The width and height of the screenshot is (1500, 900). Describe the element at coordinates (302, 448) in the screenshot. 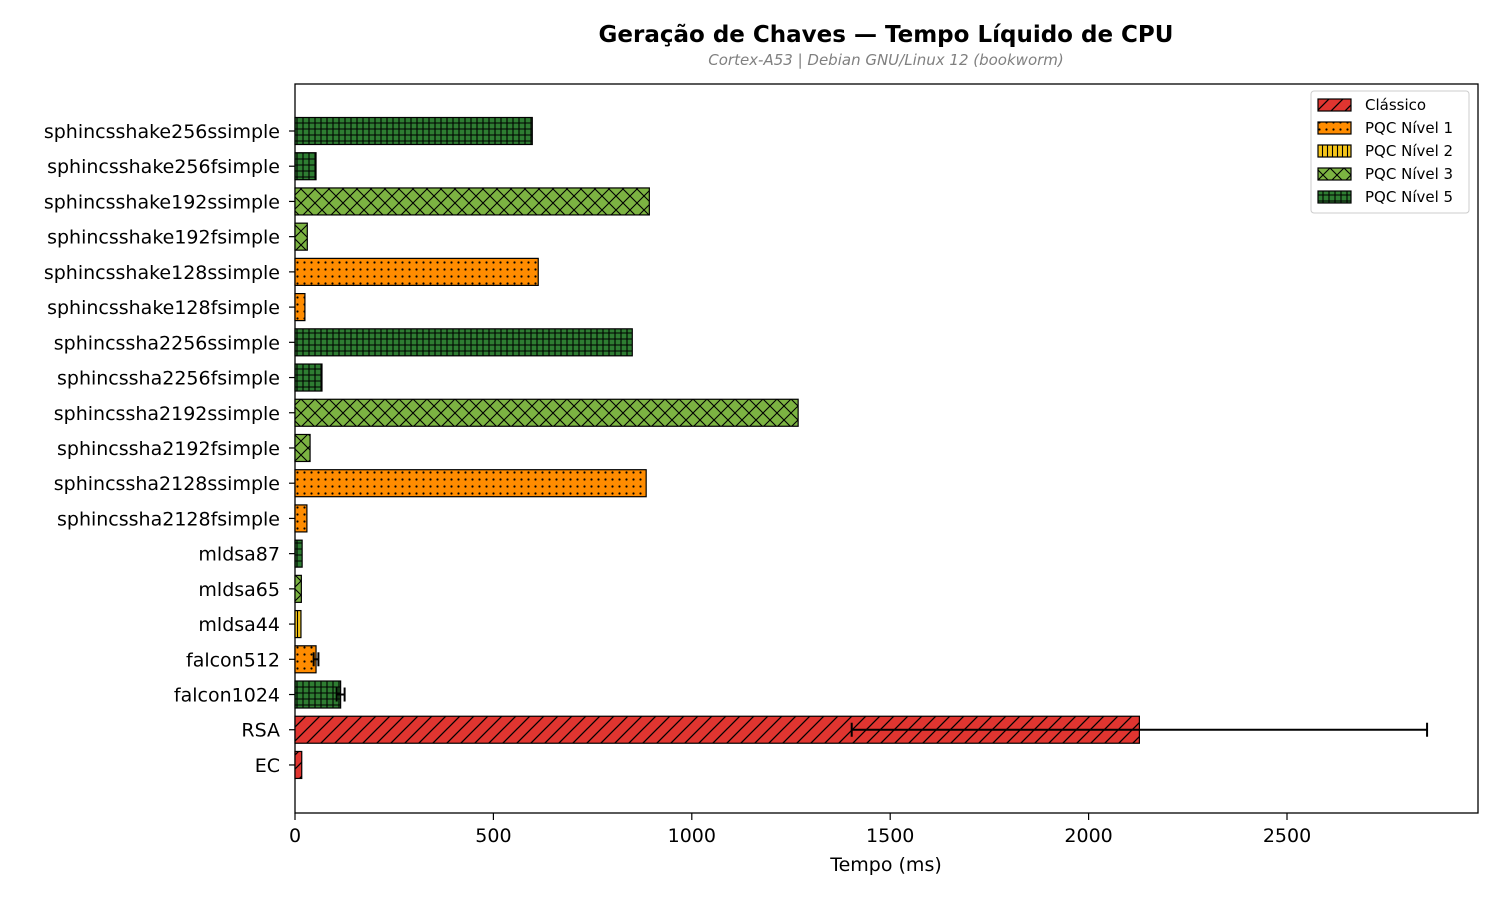

I see `bar-sphincssha2192fsimple` at that location.